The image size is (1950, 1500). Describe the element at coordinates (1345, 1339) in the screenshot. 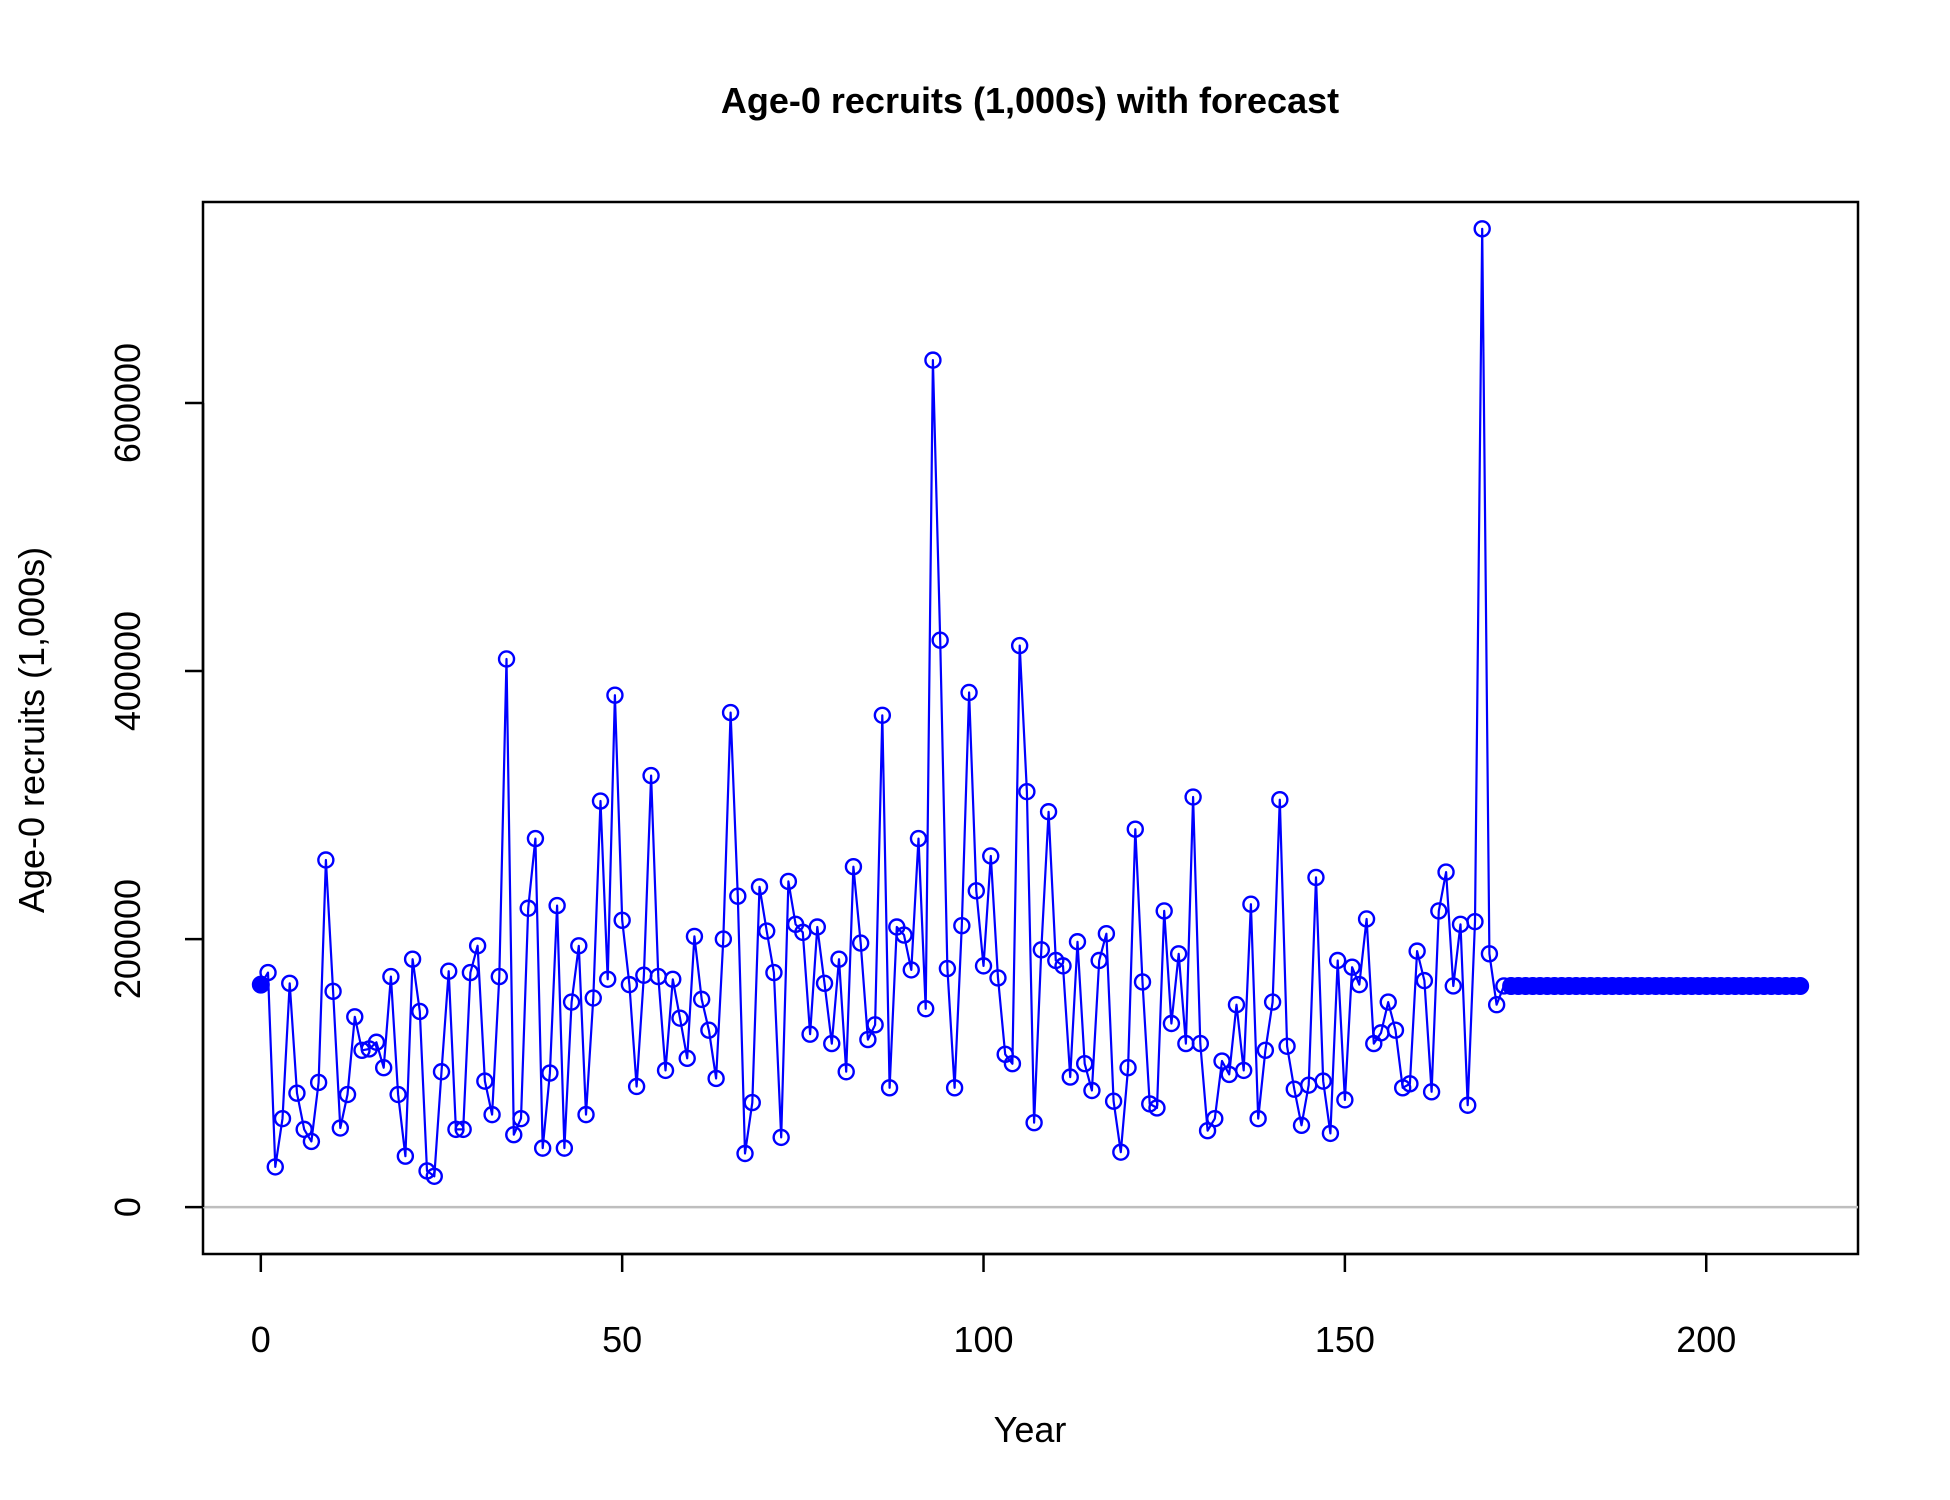

I see `x-tick-label: 150` at that location.